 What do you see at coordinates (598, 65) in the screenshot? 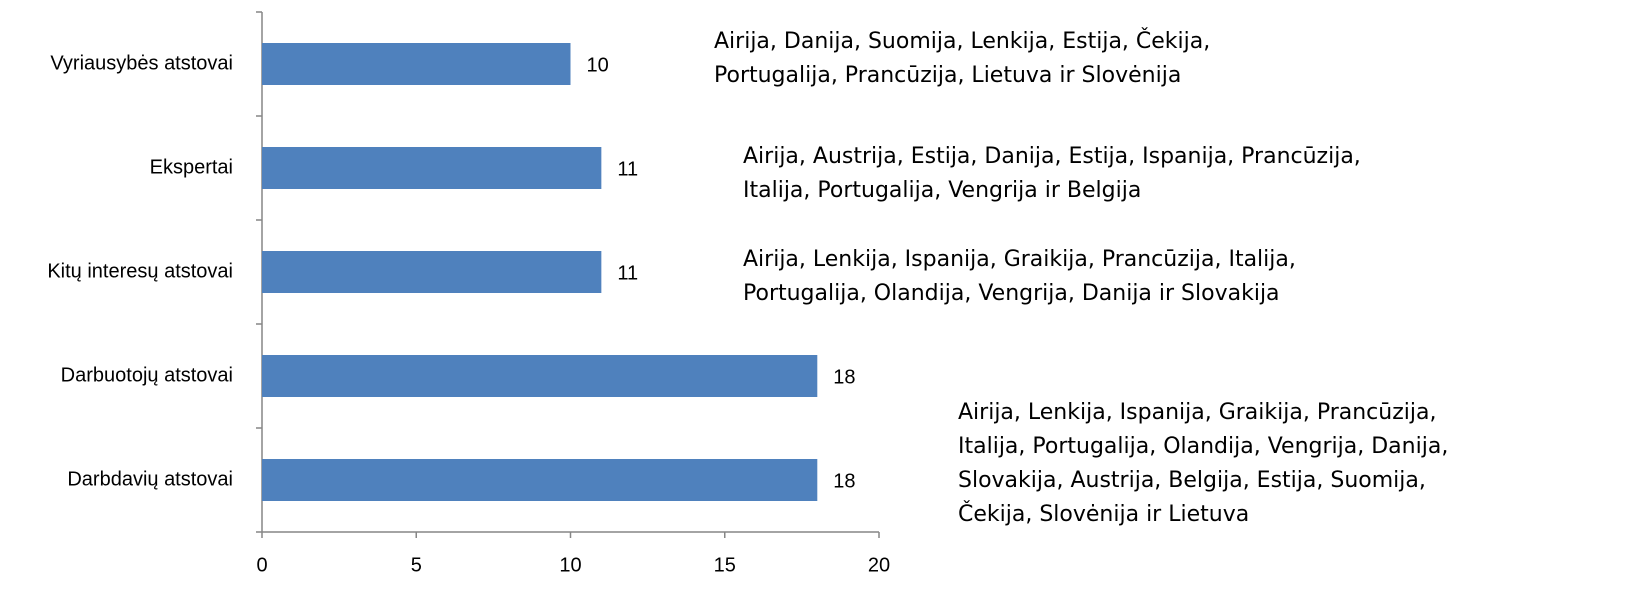
I see `value-label: 10` at bounding box center [598, 65].